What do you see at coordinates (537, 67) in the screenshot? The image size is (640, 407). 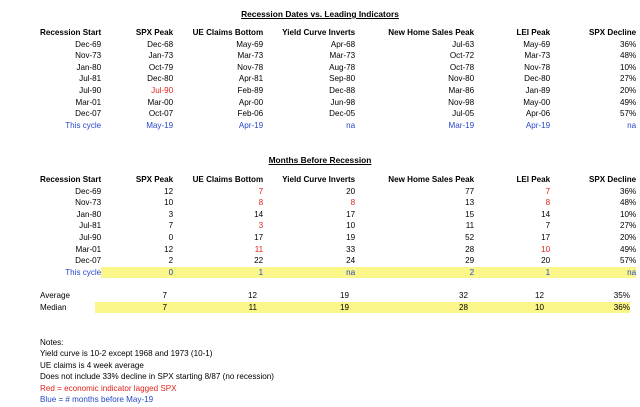 I see `table-cell: Nov-78` at bounding box center [537, 67].